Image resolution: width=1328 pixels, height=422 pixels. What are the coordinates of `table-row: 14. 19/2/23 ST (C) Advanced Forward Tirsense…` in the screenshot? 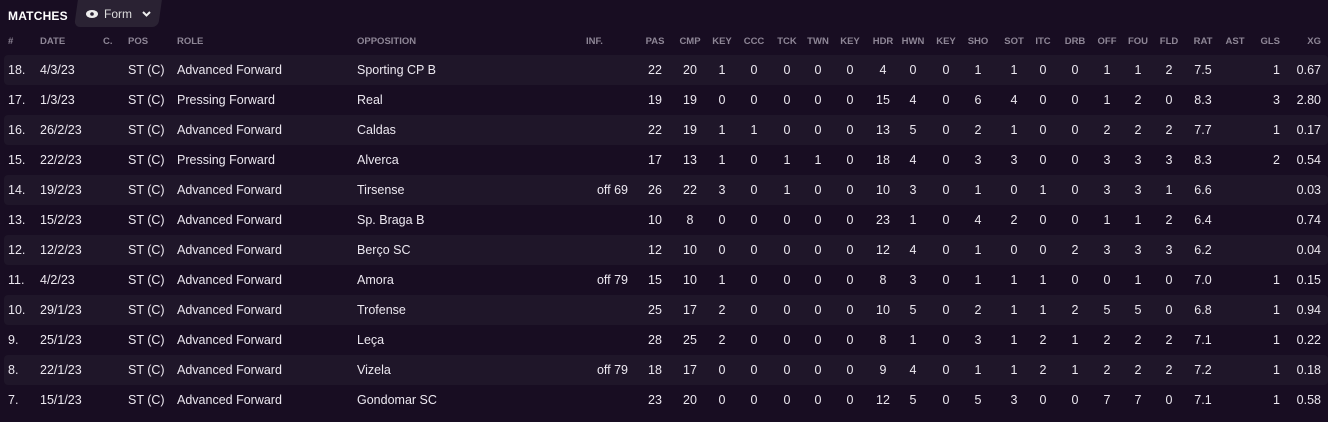 It's located at (666, 190).